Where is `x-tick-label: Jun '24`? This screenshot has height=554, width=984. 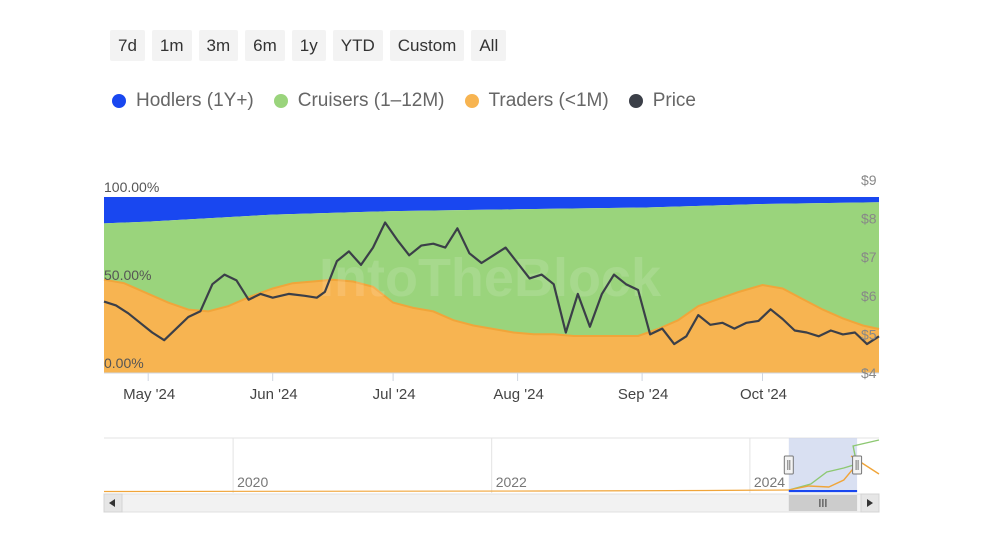 x-tick-label: Jun '24 is located at coordinates (274, 394).